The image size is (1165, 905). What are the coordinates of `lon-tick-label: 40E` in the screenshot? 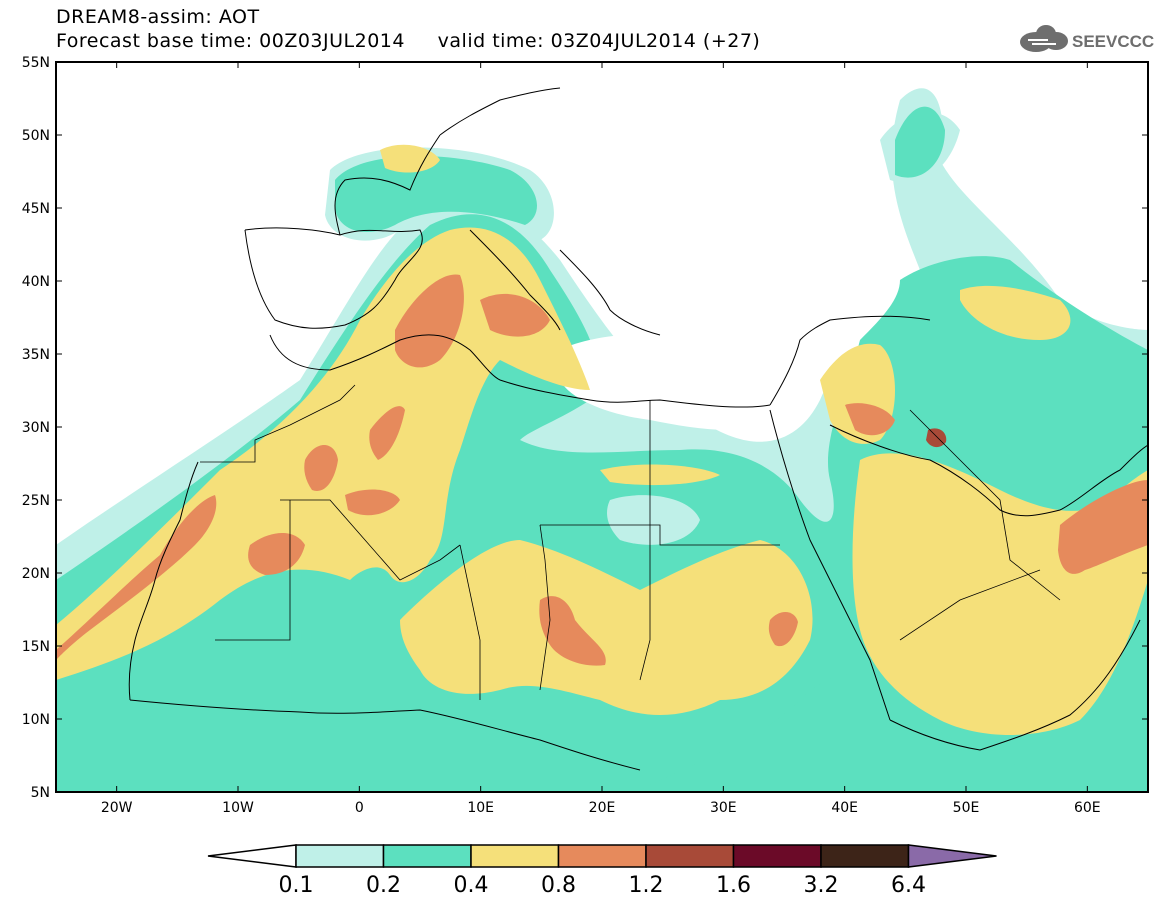 It's located at (844, 808).